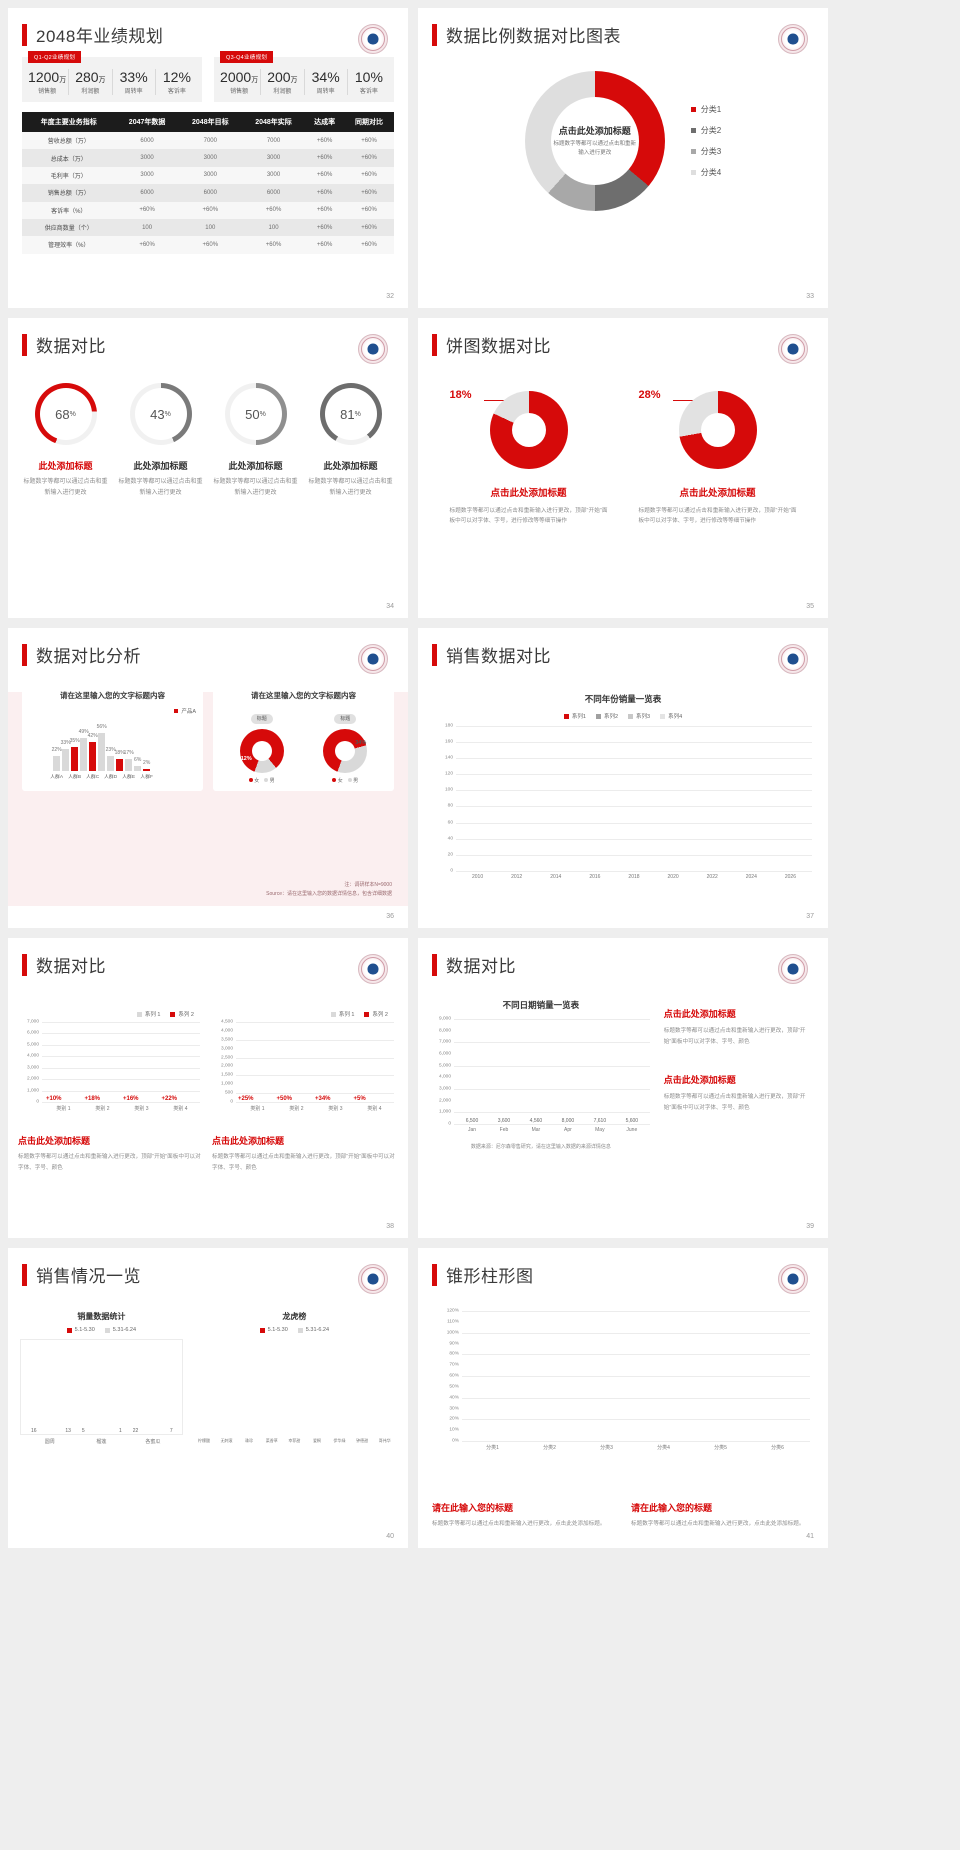 This screenshot has width=960, height=1850. What do you see at coordinates (711, 130) in the screenshot?
I see `legend-label: 分类2` at bounding box center [711, 130].